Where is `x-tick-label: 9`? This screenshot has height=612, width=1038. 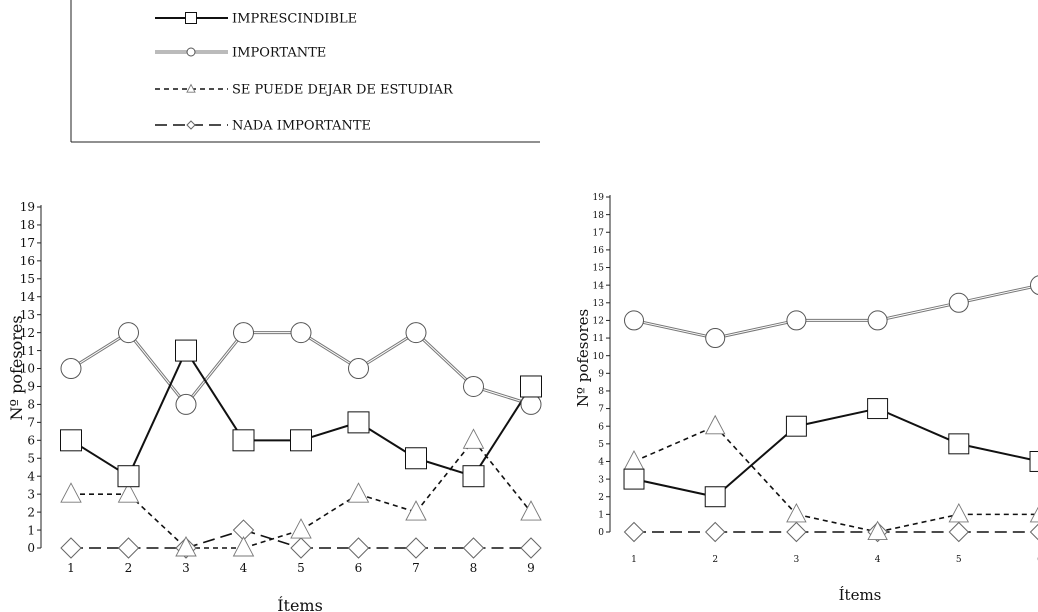
x-tick-label: 9 is located at coordinates (531, 568).